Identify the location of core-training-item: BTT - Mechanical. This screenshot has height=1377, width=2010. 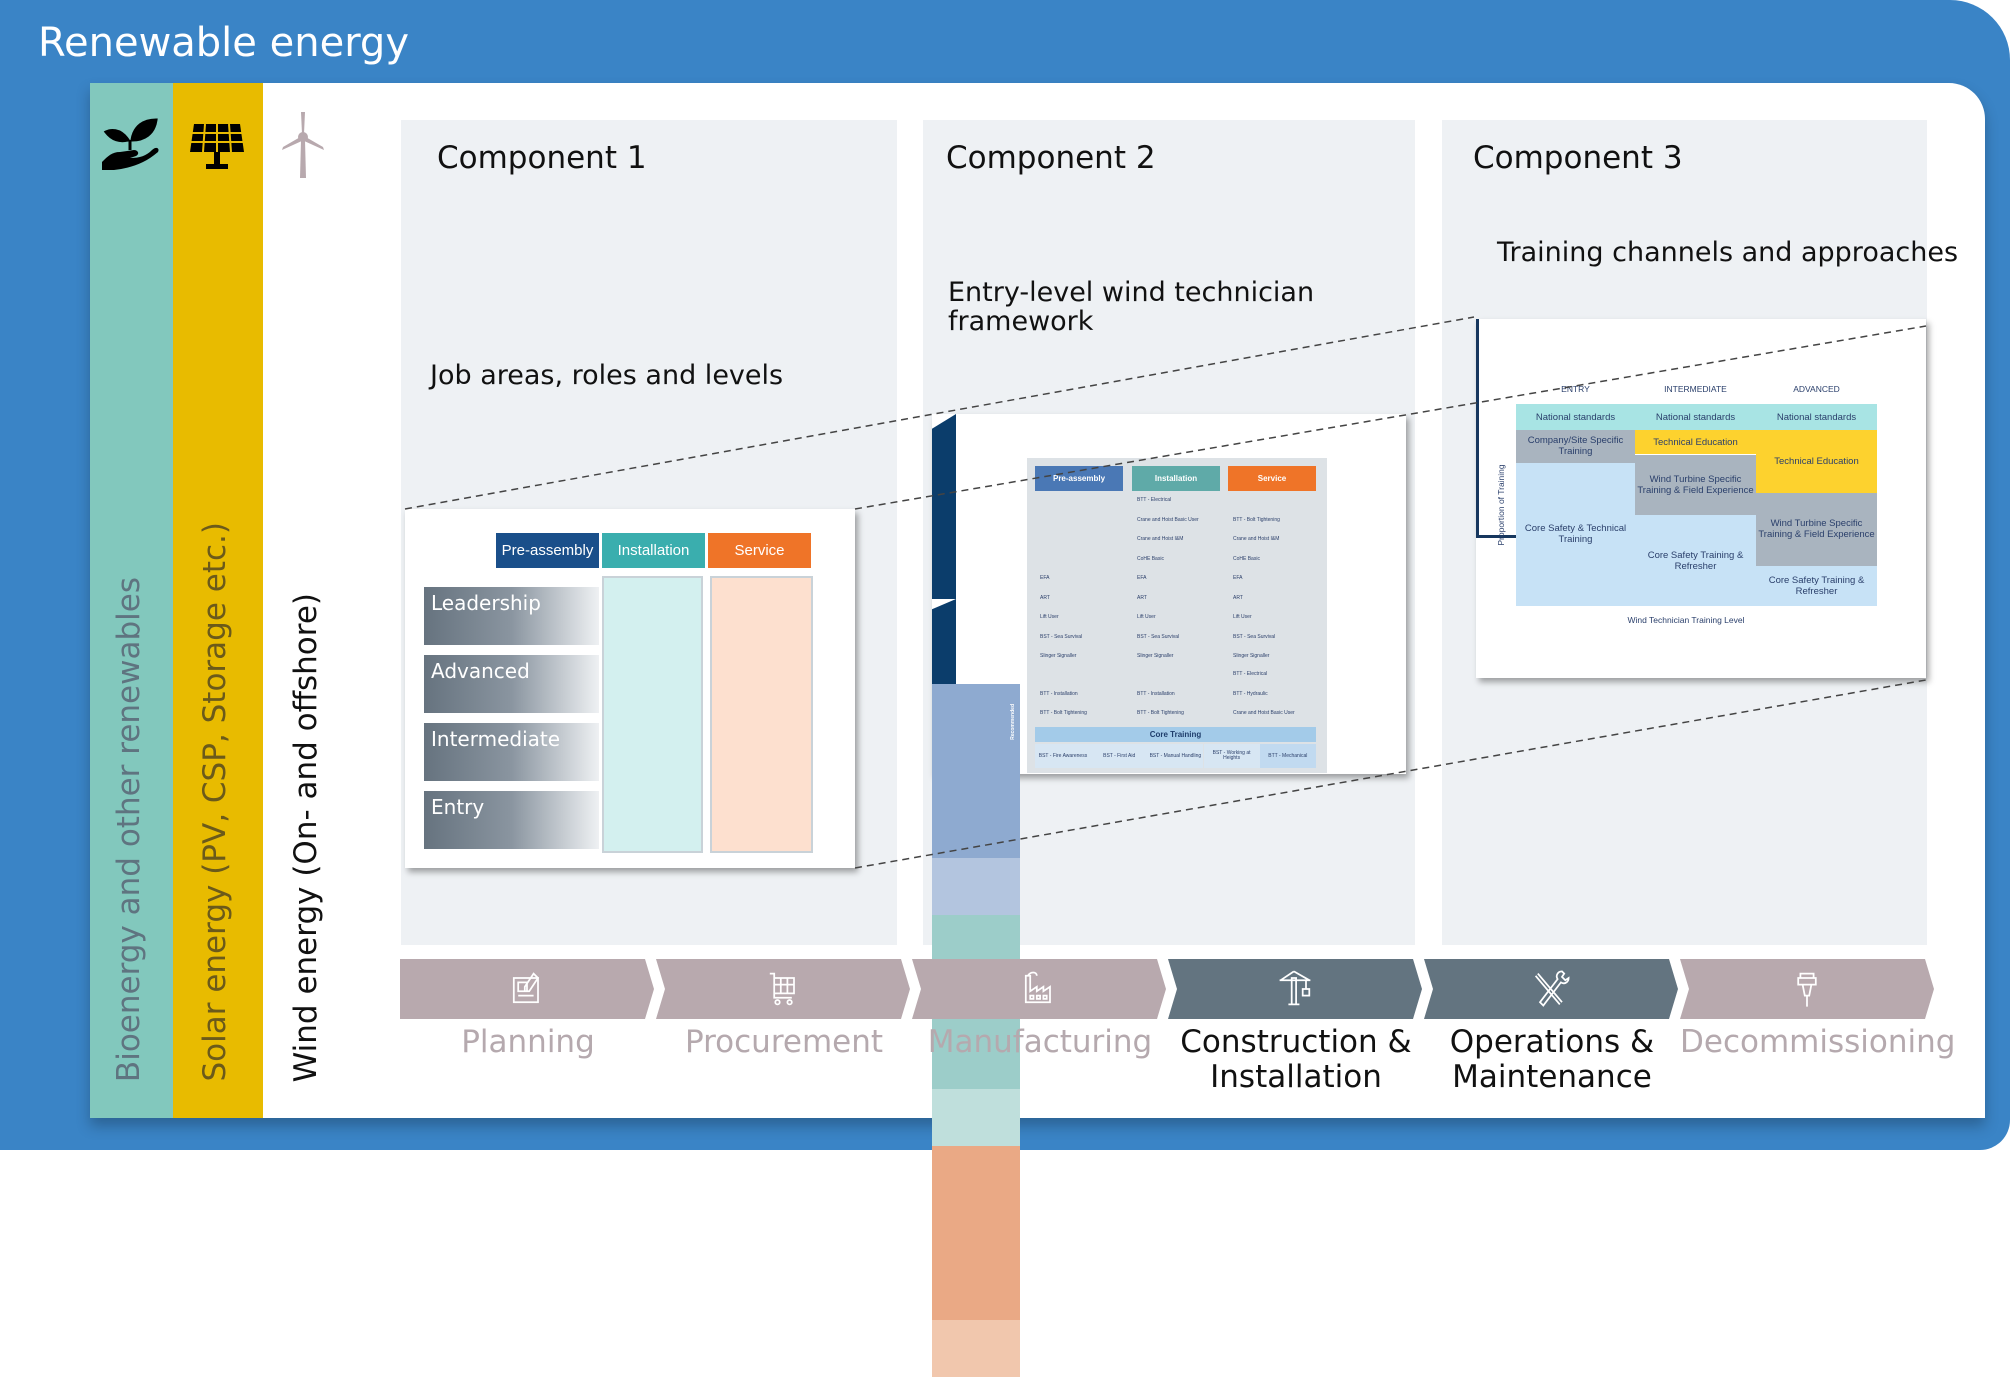
(1287, 756).